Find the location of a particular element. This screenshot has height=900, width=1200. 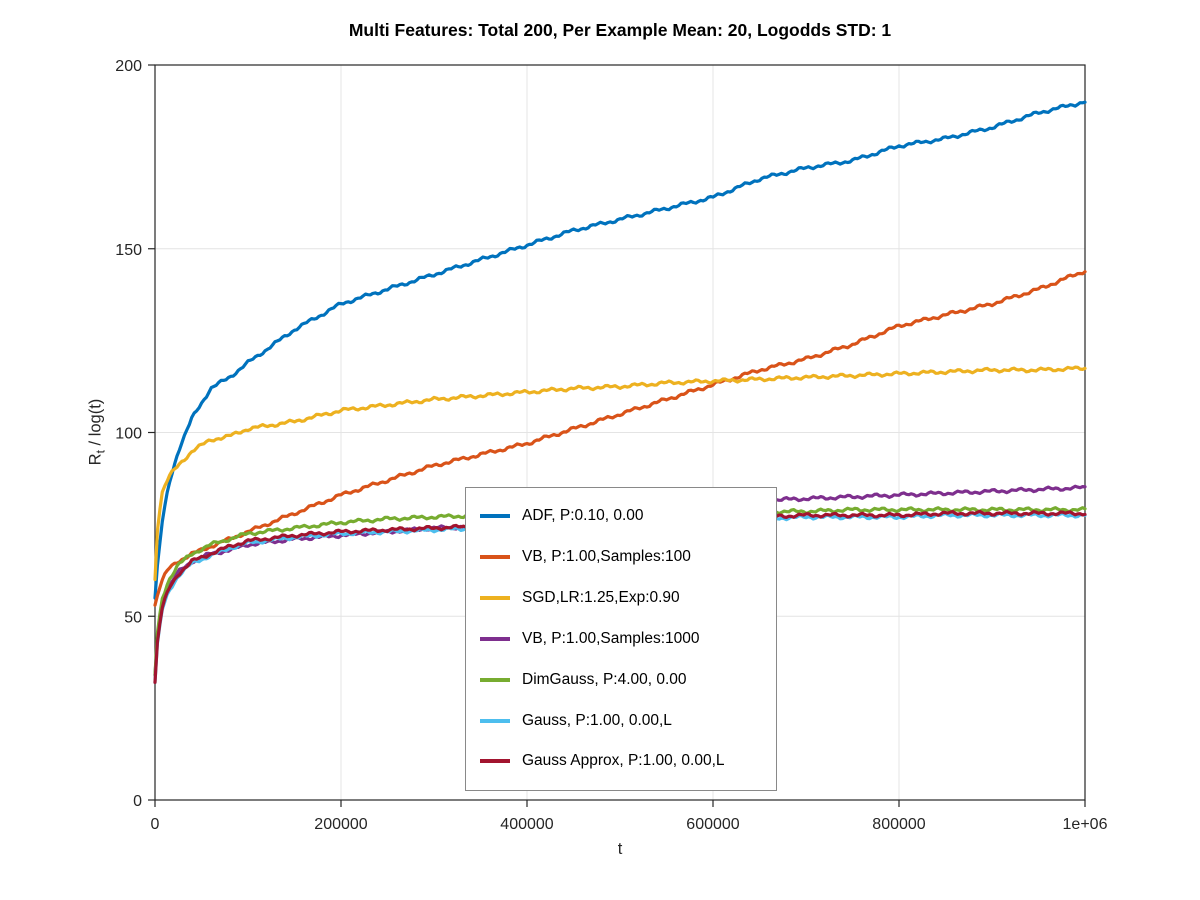

legend-entry: Gauss, P:1.00, 0.00,L is located at coordinates (624, 721).